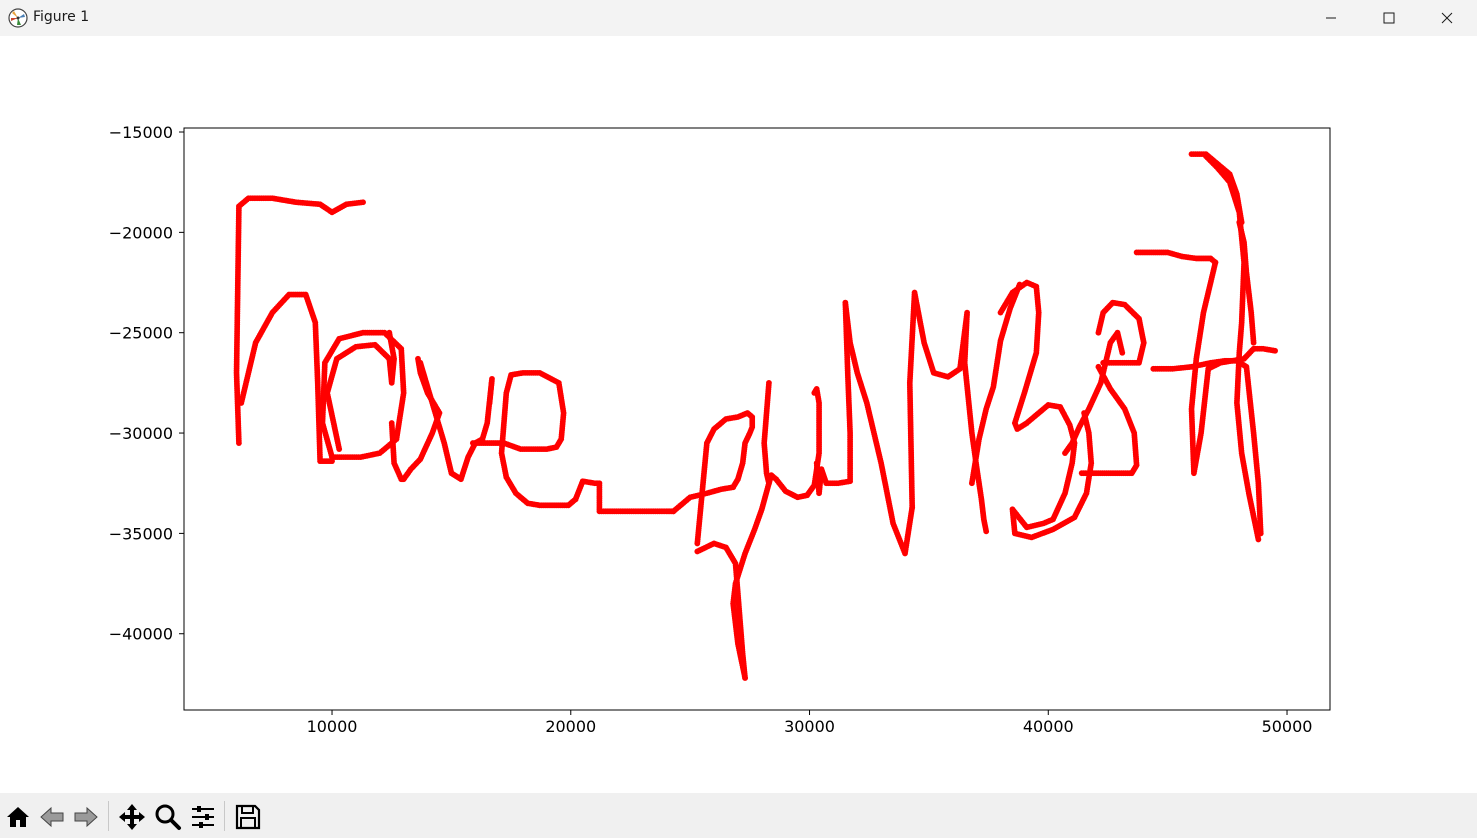 The height and width of the screenshot is (838, 1477). I want to click on back-button, so click(52, 817).